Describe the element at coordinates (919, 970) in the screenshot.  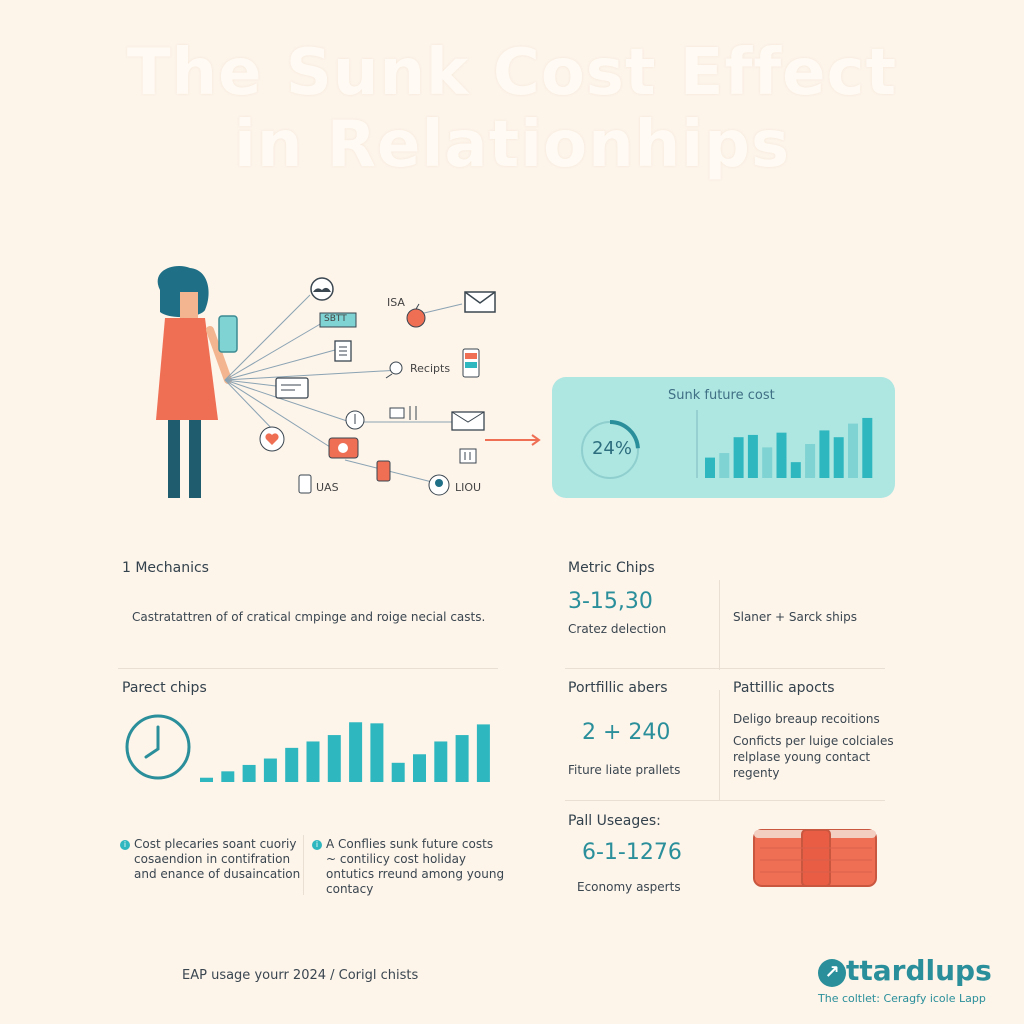
I see `logo-name: ttardlups` at that location.